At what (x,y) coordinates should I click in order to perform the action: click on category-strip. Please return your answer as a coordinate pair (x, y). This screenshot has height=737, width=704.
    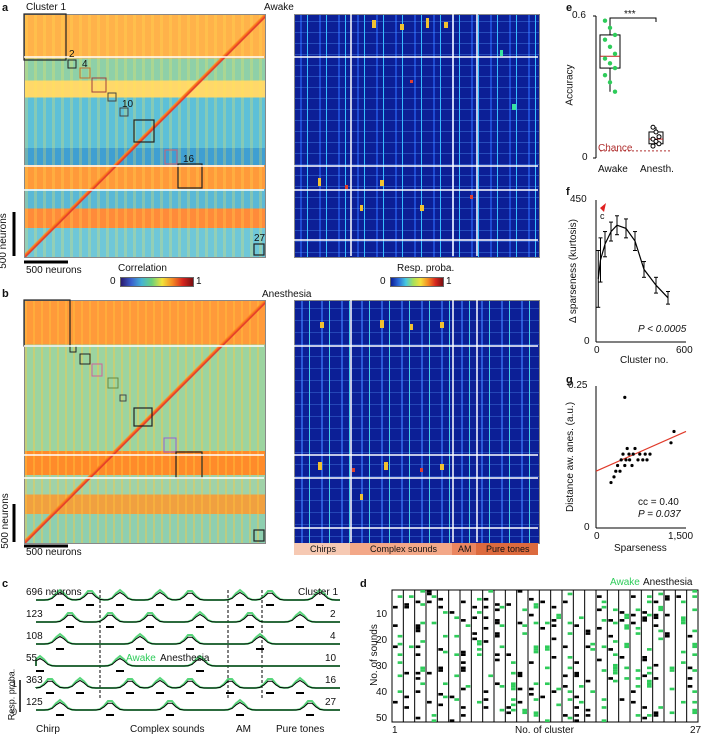
    Looking at the image, I should click on (416, 549).